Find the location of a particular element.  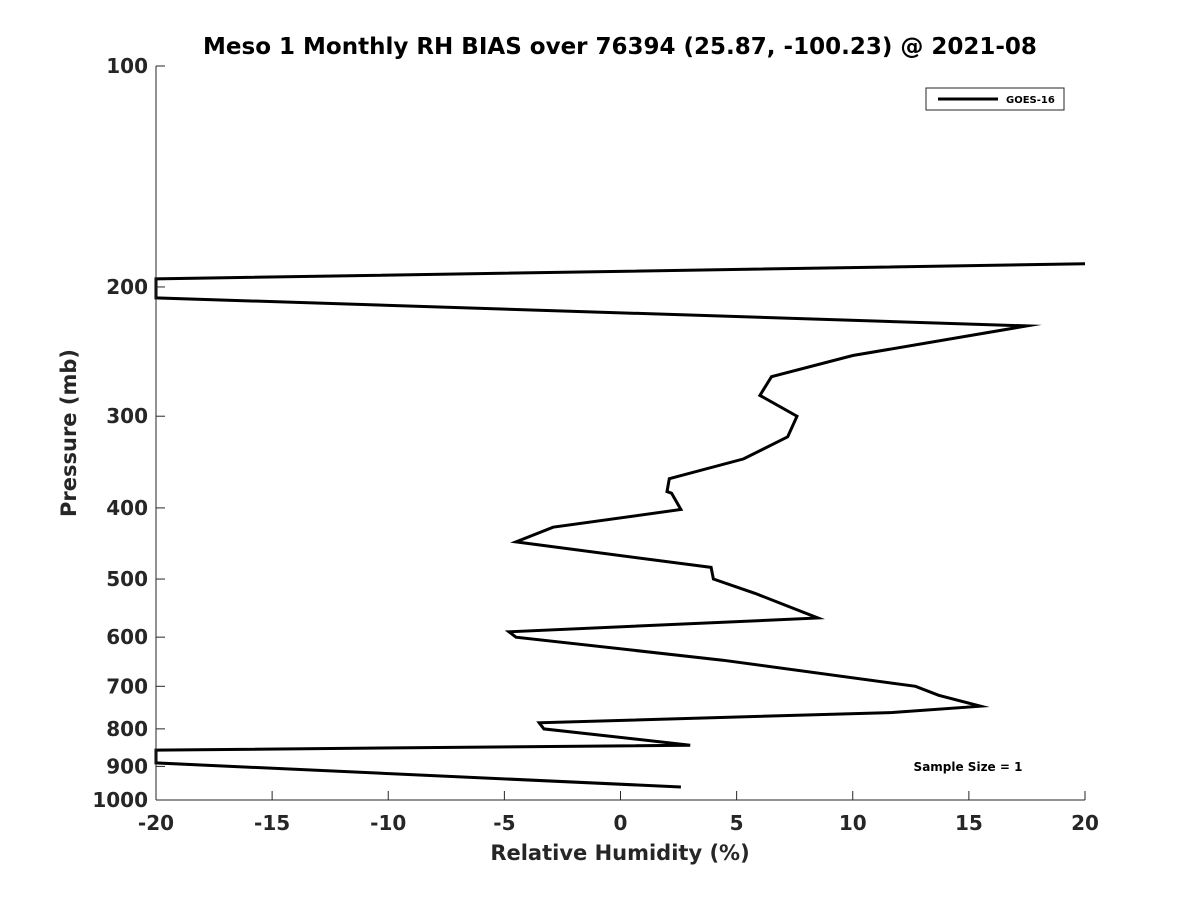

x-axis-label: Relative Humidity (%) is located at coordinates (619, 853).